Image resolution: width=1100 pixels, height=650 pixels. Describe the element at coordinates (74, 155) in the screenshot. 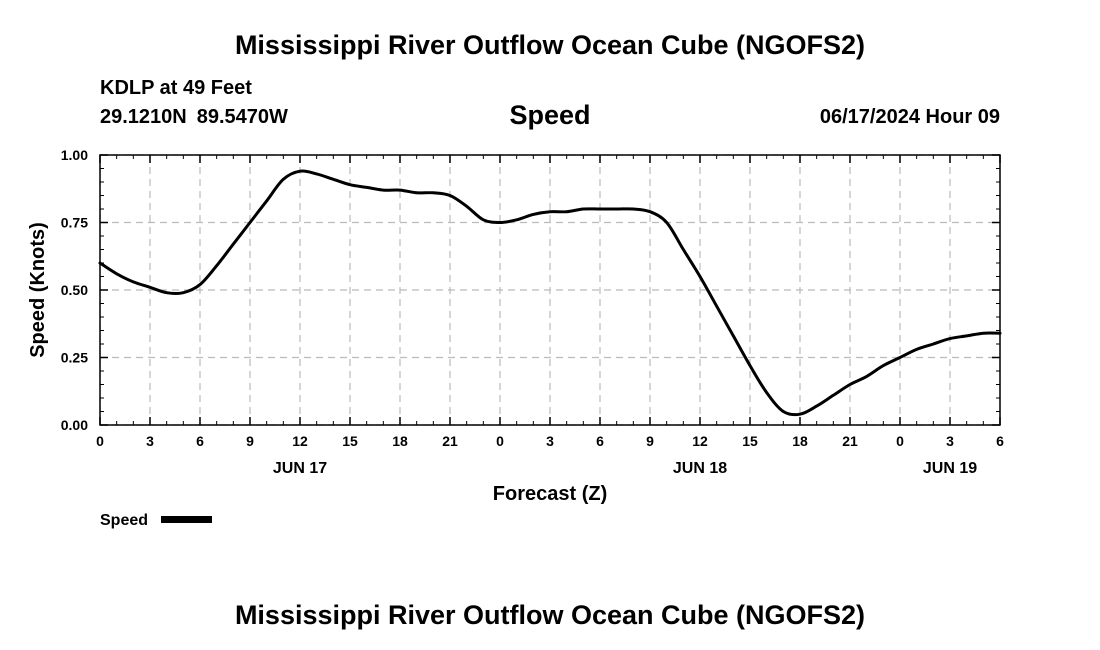

I see `y-tick-label: 1.00` at that location.